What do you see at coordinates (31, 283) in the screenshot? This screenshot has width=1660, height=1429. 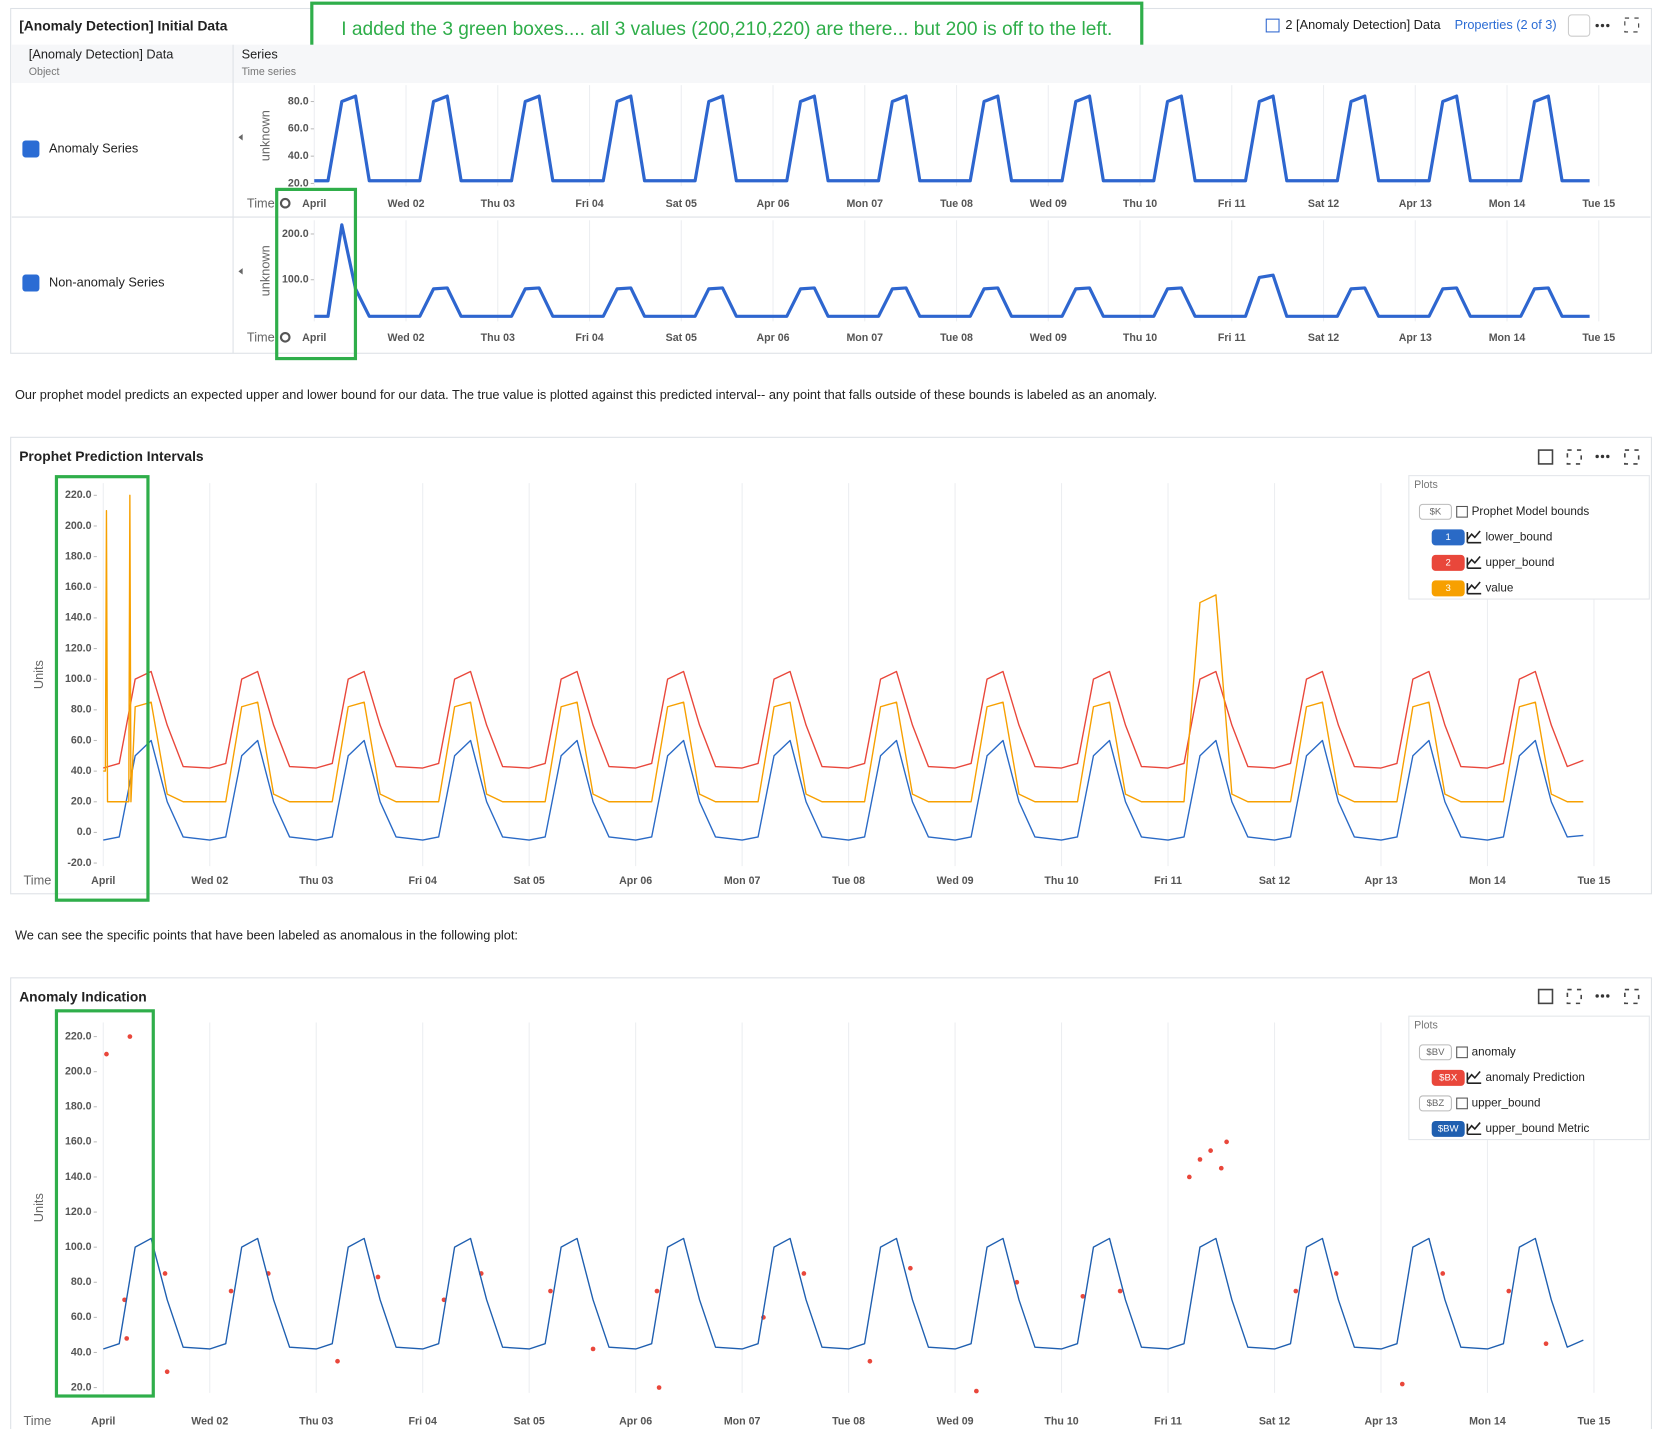 I see `series-icon` at bounding box center [31, 283].